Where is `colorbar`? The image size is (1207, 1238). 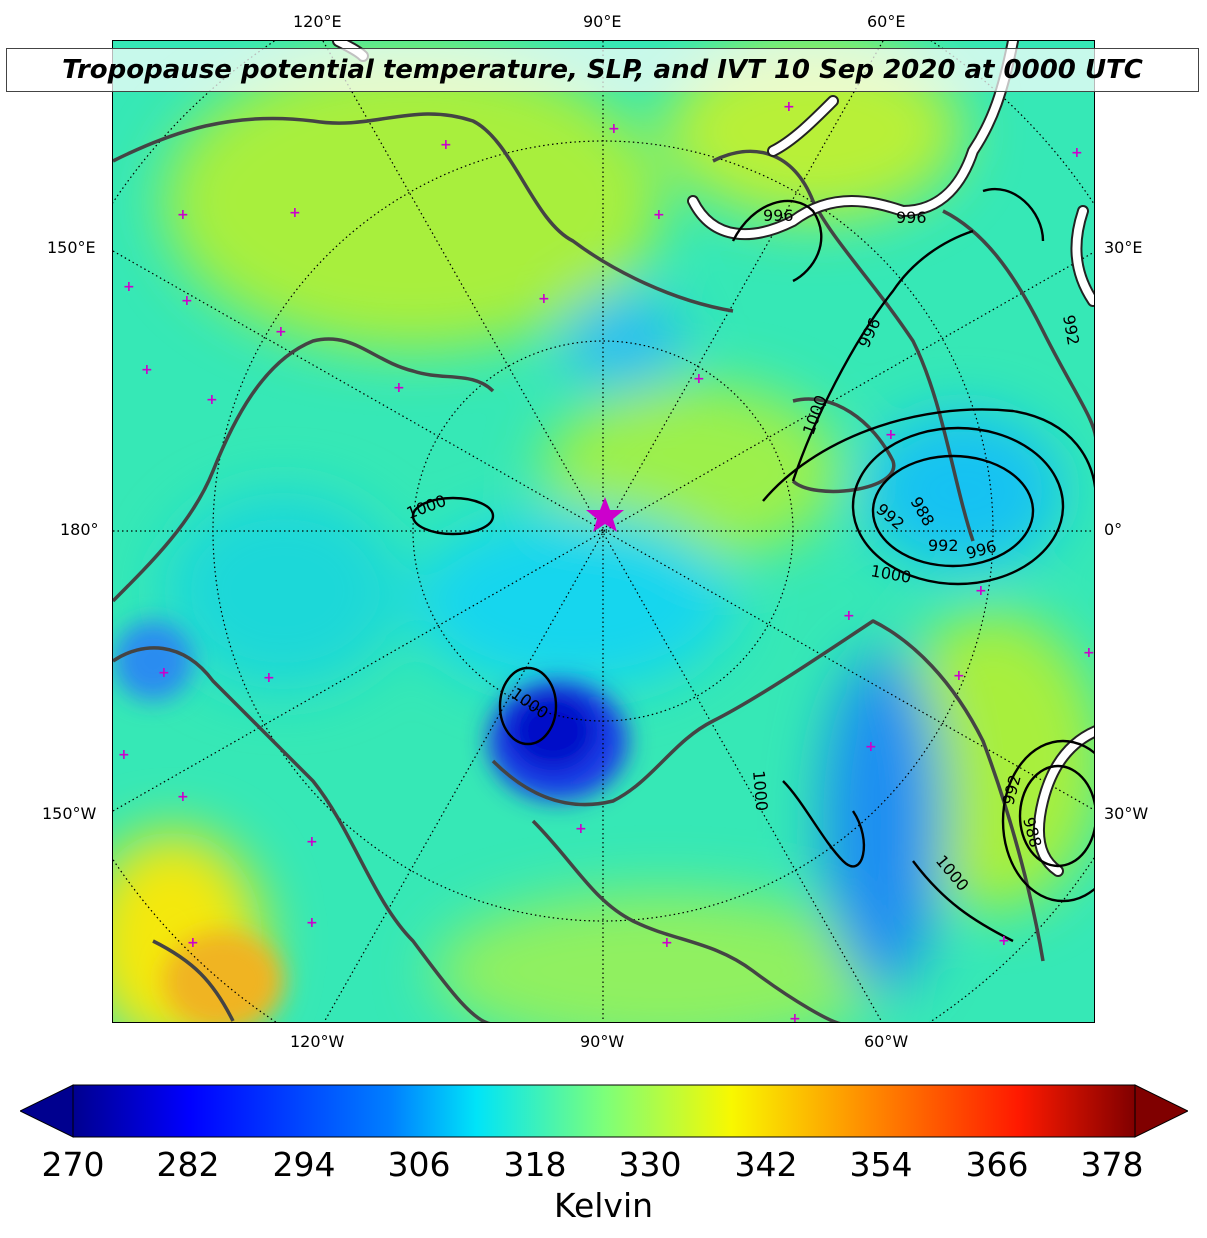 colorbar is located at coordinates (604, 1111).